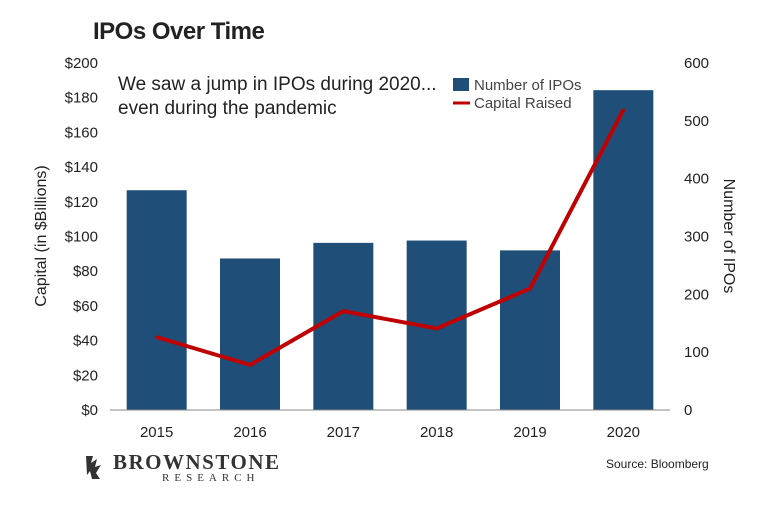  I want to click on legend-bars-label: Number of IPOs, so click(528, 85).